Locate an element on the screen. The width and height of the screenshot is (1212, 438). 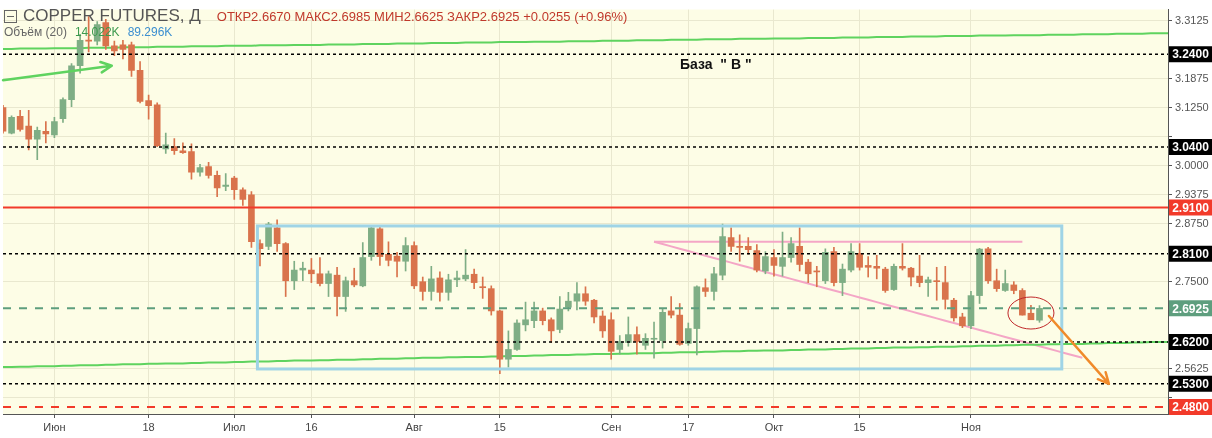
chart-title: COPPER FUTURES, Д is located at coordinates (112, 16).